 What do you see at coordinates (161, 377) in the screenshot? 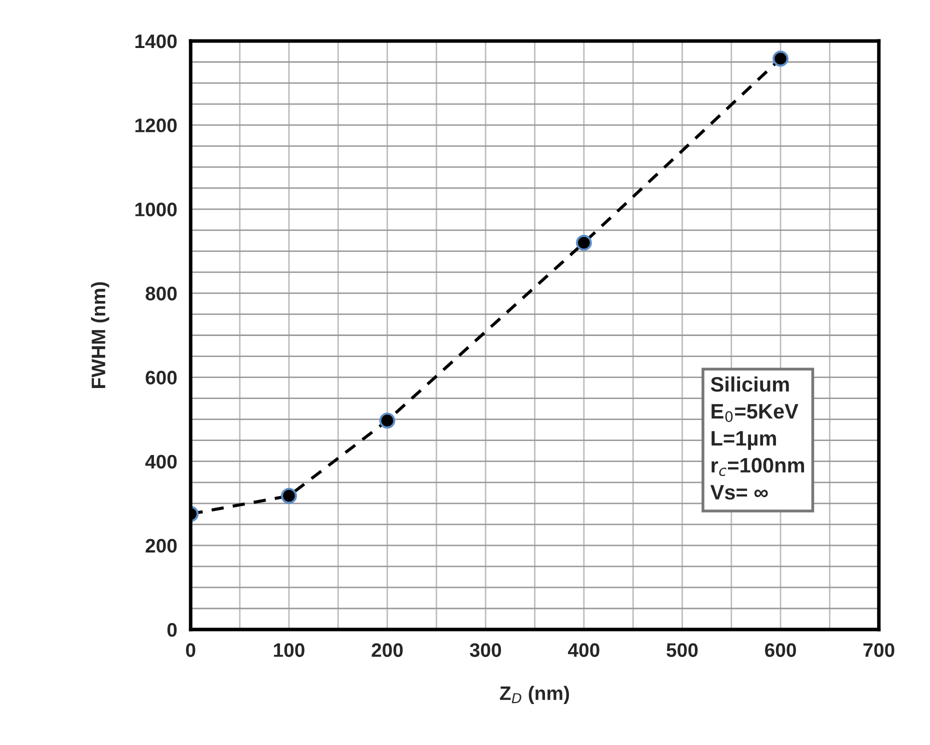
I see `y-tick-label: 600` at bounding box center [161, 377].